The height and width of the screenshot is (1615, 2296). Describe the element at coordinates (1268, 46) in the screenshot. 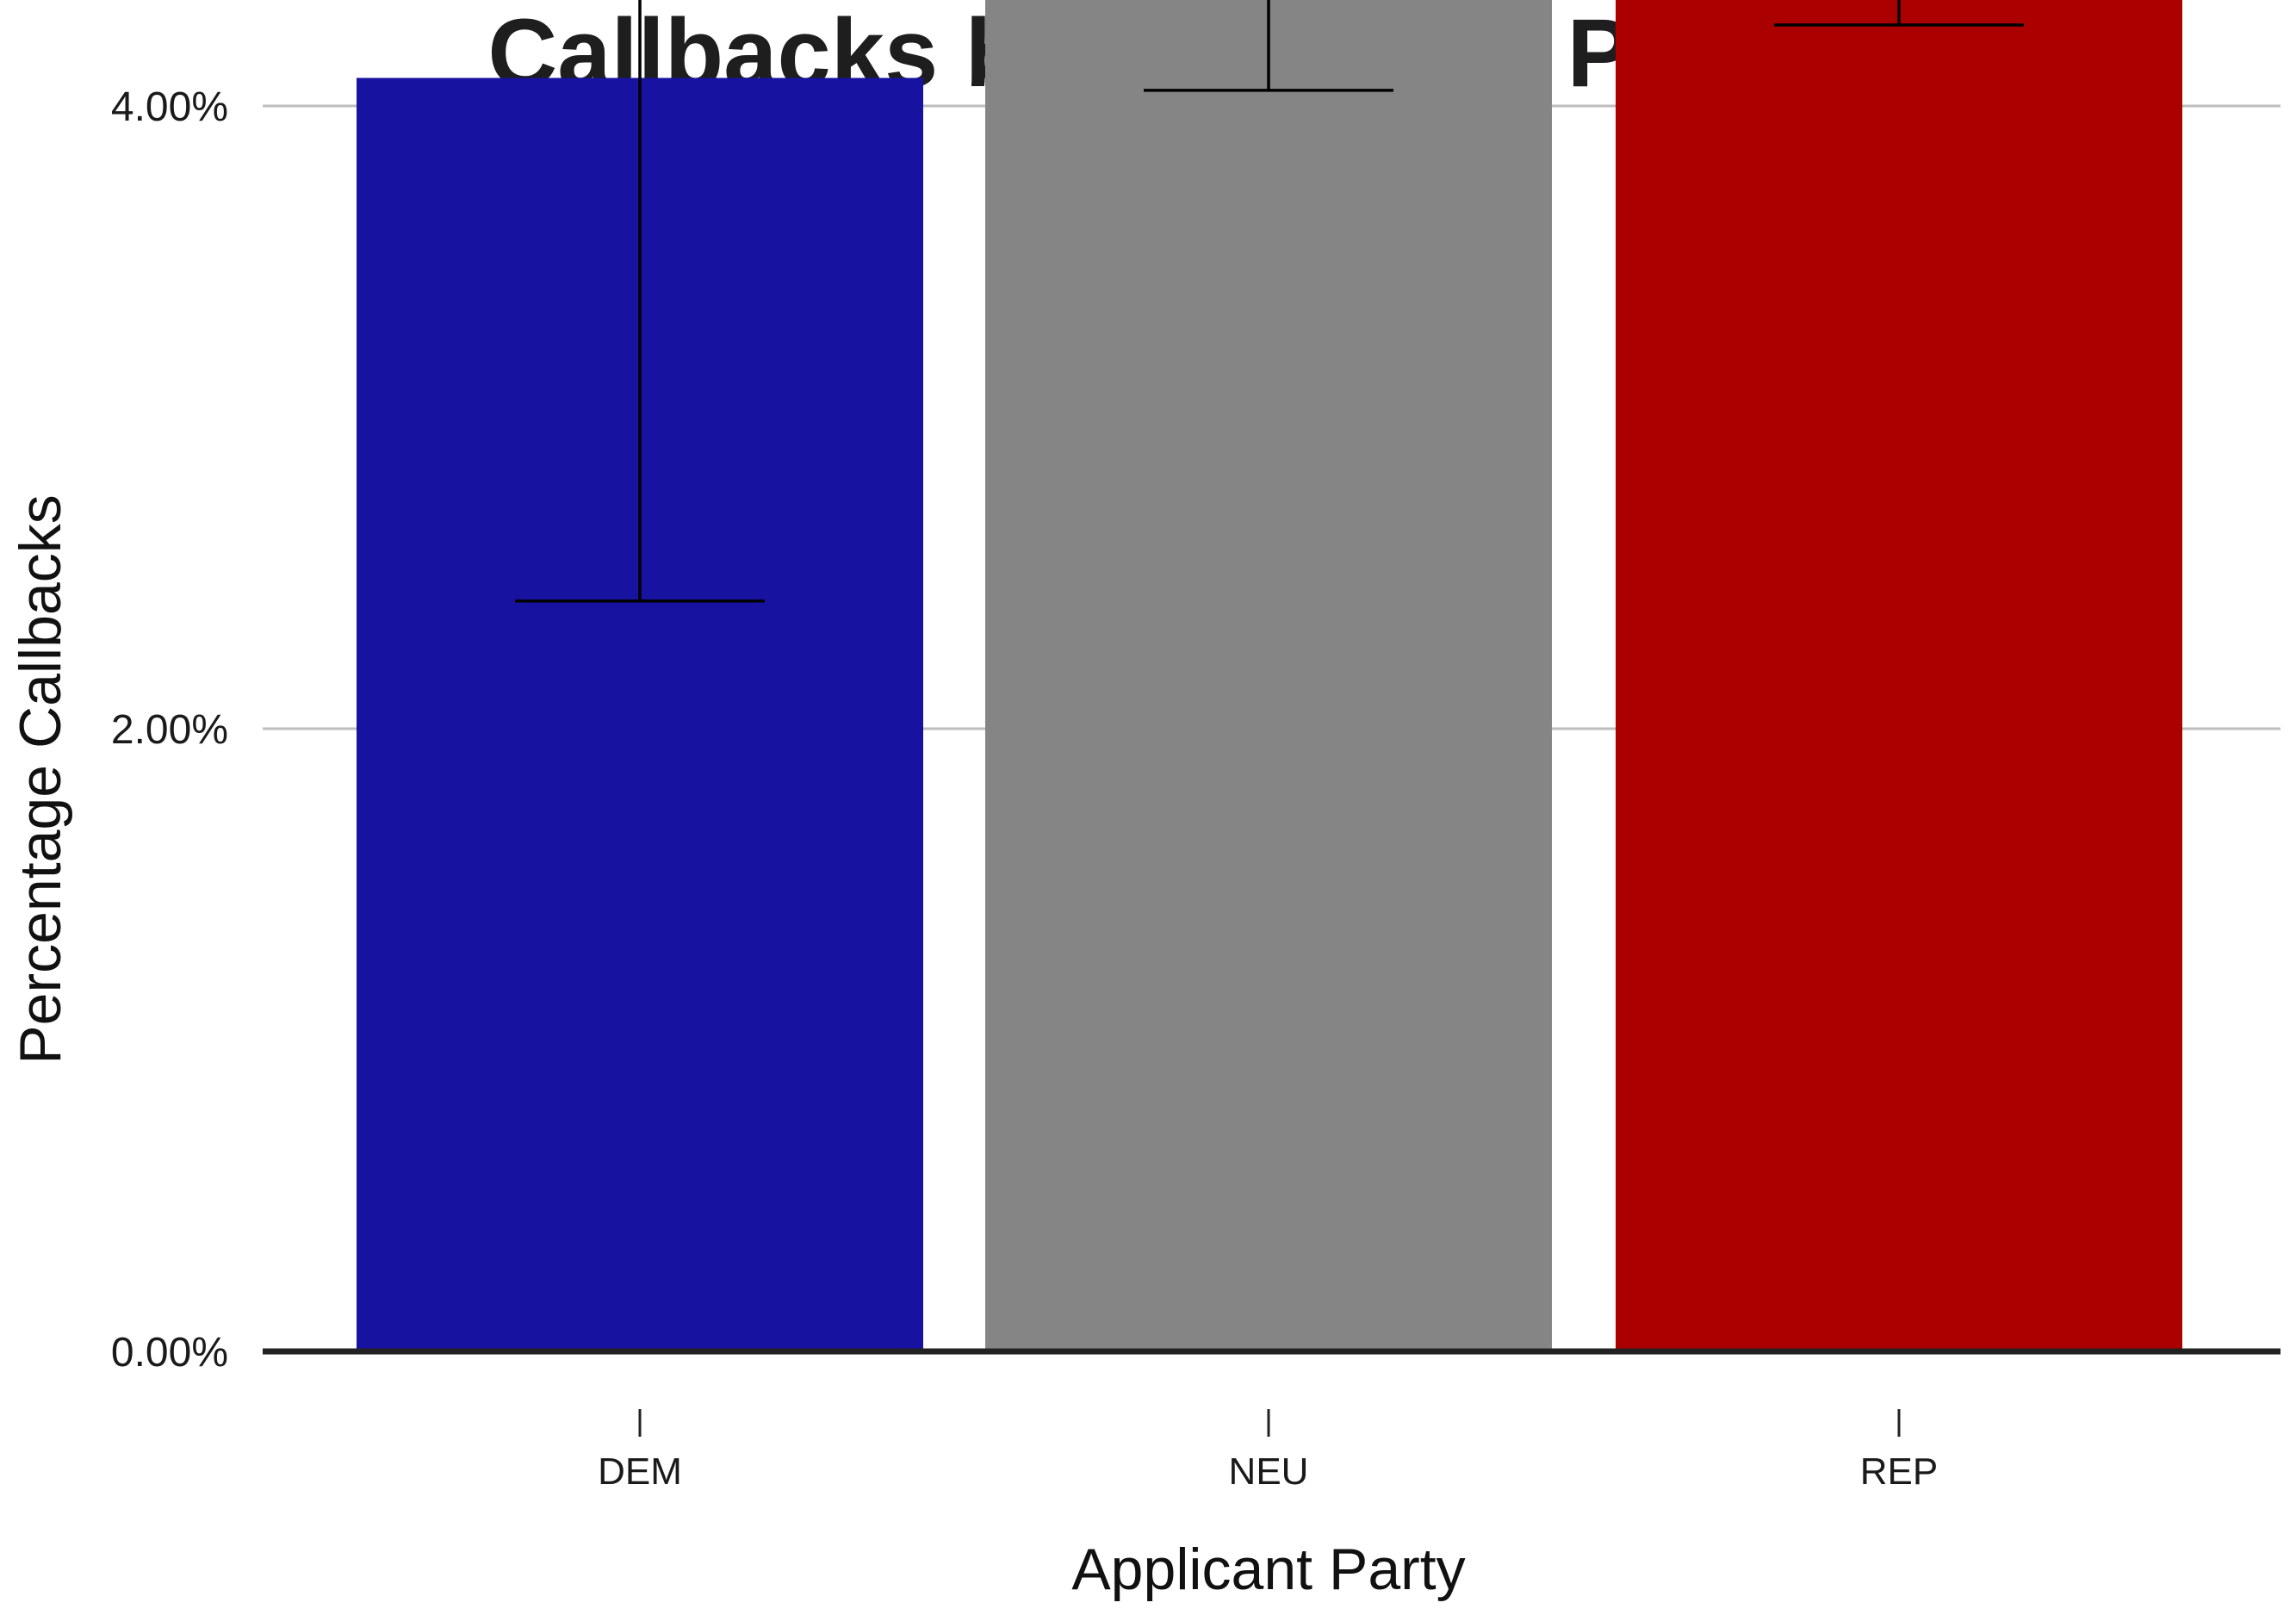

I see `error-bar-neu` at that location.